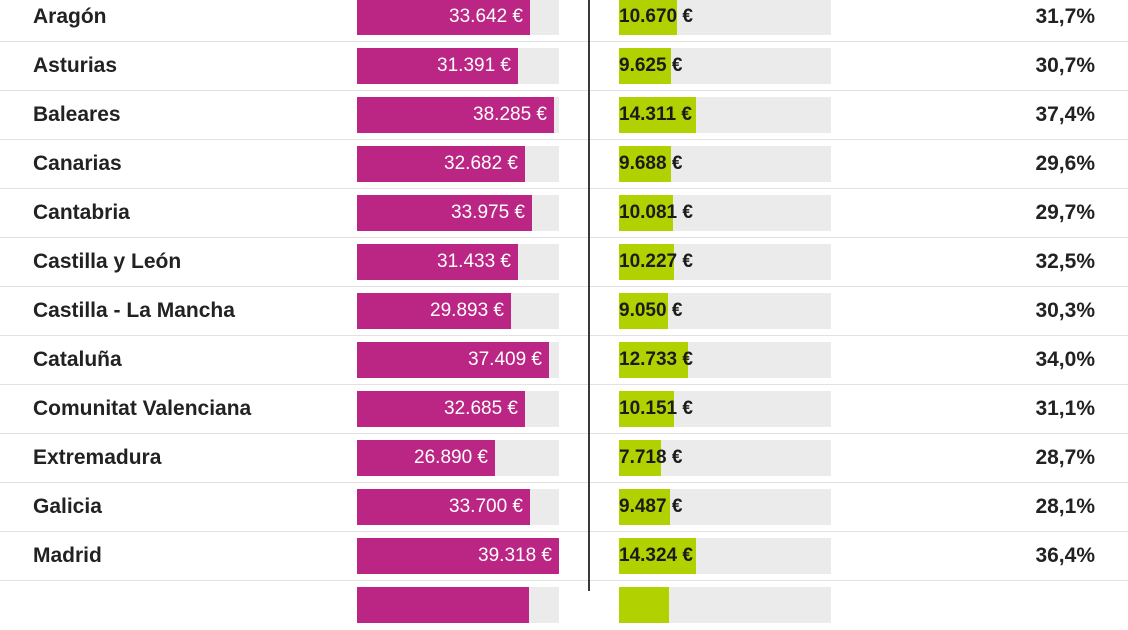 Image resolution: width=1128 pixels, height=630 pixels. I want to click on table-row: Asturias 31.391 € 9.625 € 30,7%, so click(564, 66).